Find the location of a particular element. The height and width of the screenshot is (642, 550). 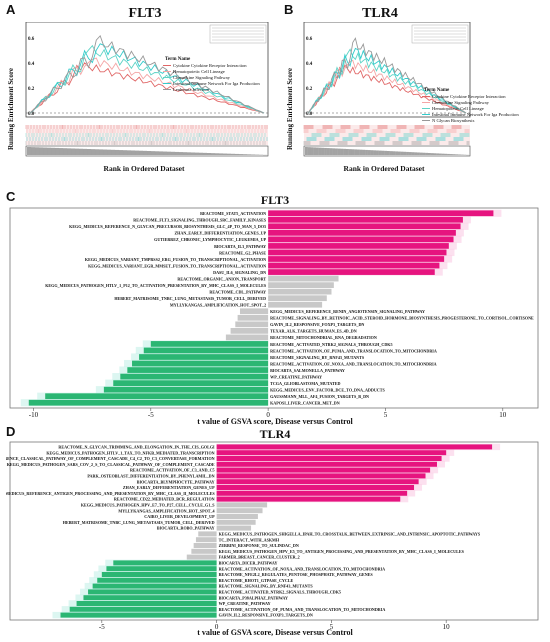

y-tick-label: 0.4 is located at coordinates (309, 64).